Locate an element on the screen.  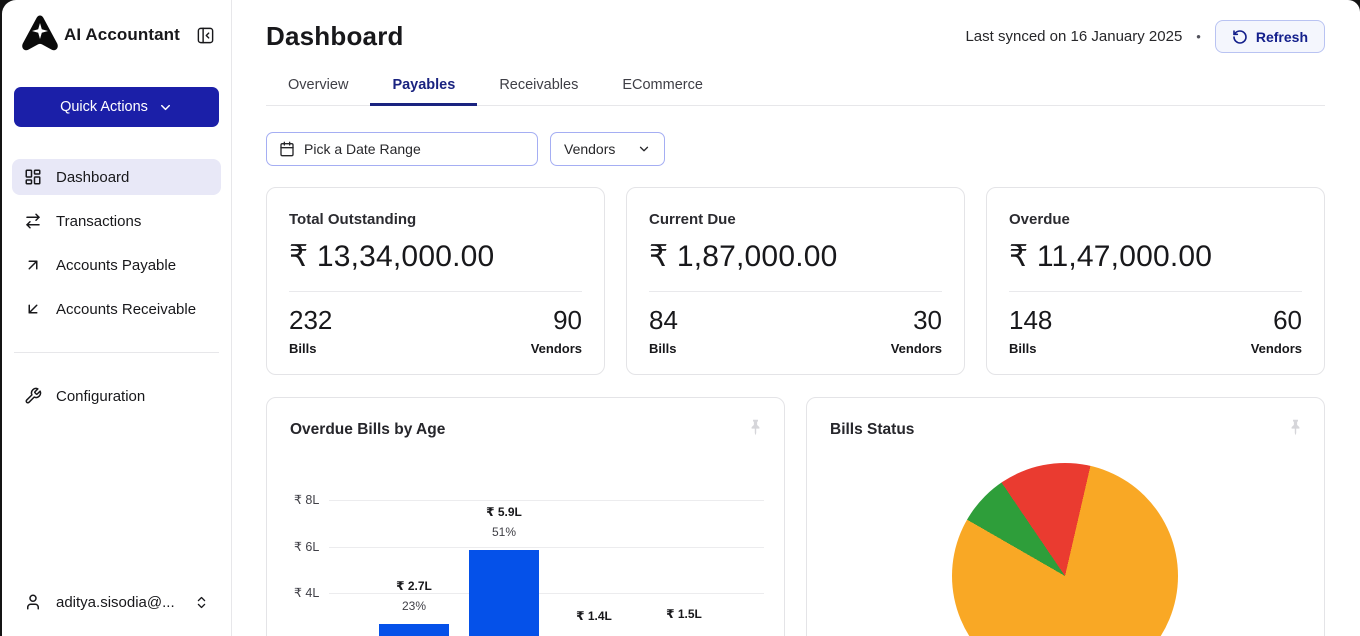
stat-amount: ₹ 13,34,000.00 is located at coordinates (392, 256).